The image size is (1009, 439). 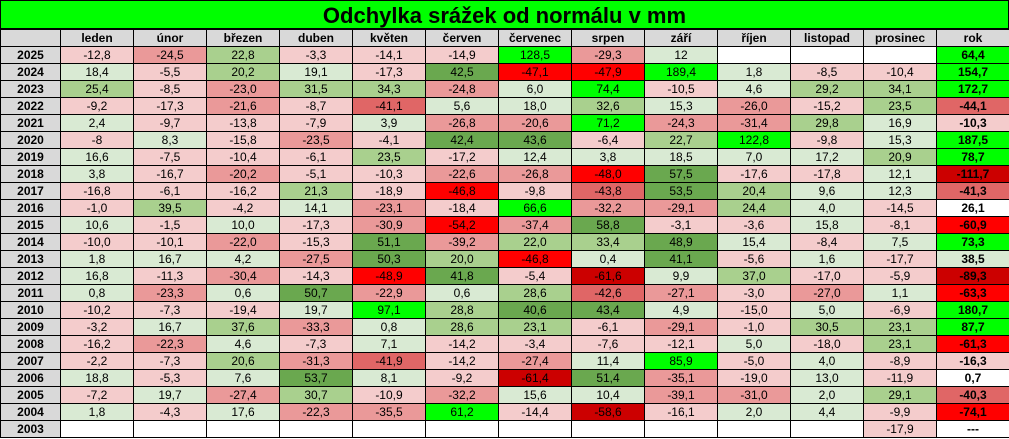 What do you see at coordinates (170, 412) in the screenshot?
I see `month-cell: -4,3` at bounding box center [170, 412].